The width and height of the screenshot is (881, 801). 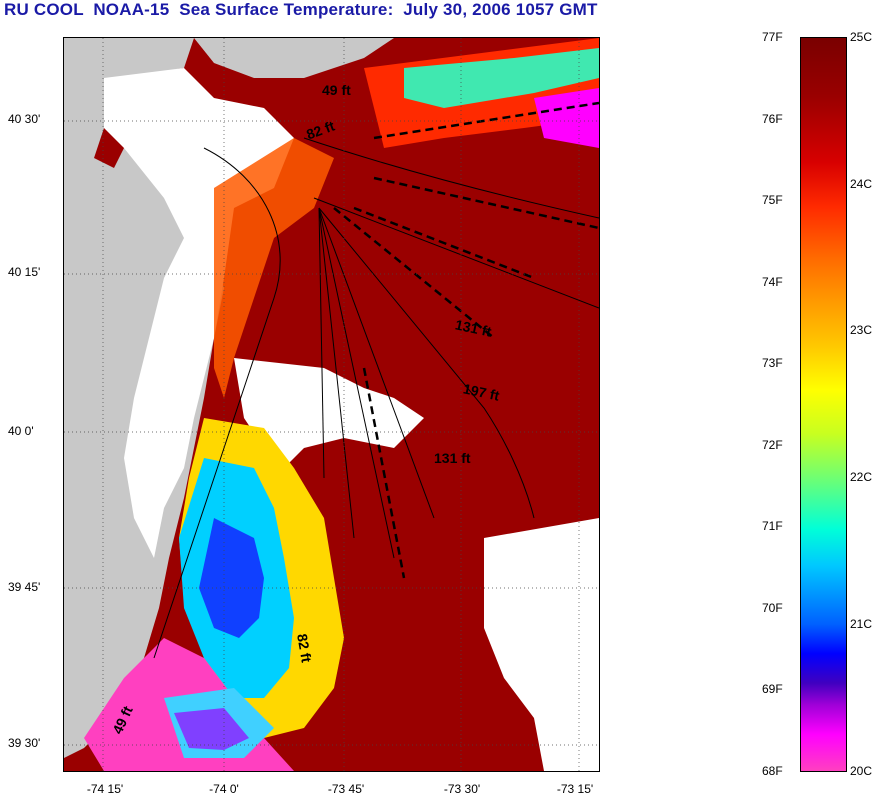 What do you see at coordinates (462, 789) in the screenshot?
I see `longitude-label: -73 30'` at bounding box center [462, 789].